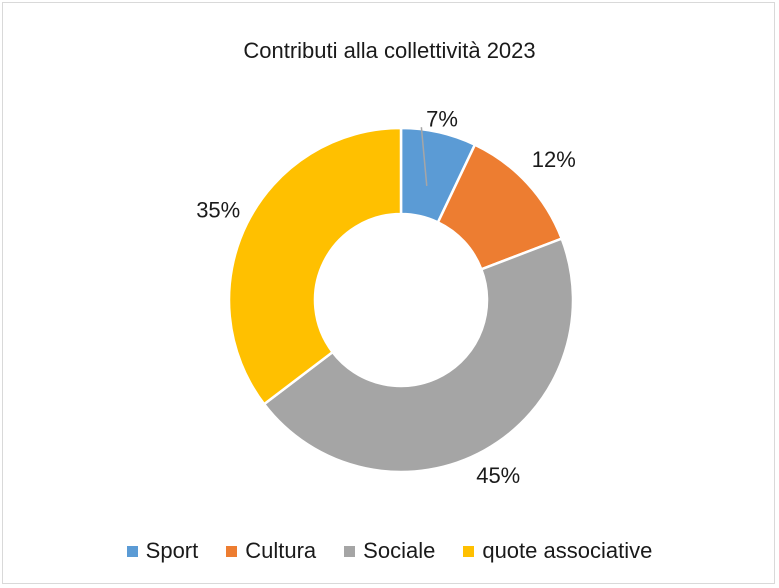  What do you see at coordinates (442, 119) in the screenshot?
I see `data-label-sport: 7%` at bounding box center [442, 119].